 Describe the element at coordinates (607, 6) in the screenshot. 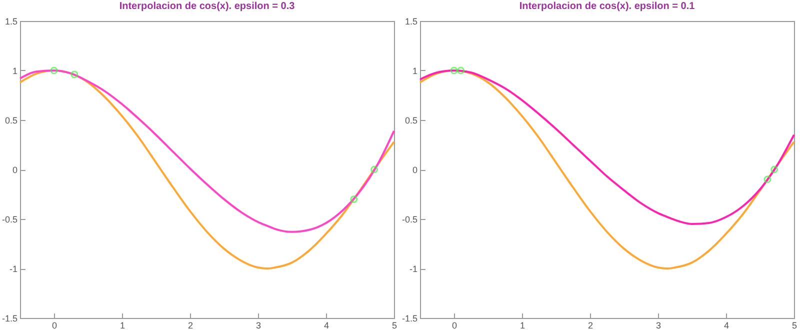

I see `chart-title: Interpolacion de cos(x). epsilon = 0.1` at that location.